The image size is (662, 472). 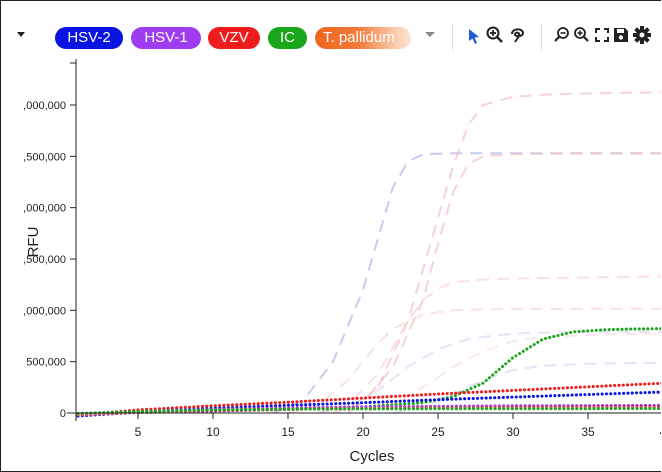 What do you see at coordinates (438, 432) in the screenshot?
I see `x-tick-label: 25` at bounding box center [438, 432].